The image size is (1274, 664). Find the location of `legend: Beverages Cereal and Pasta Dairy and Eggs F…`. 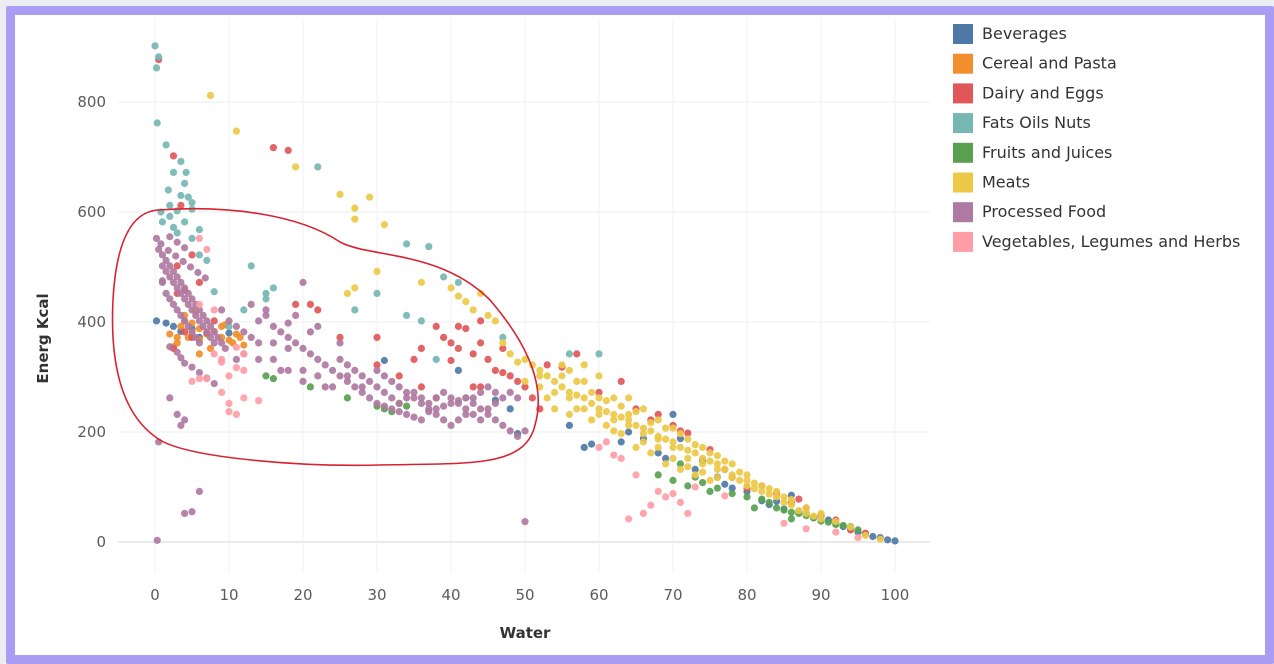

legend: Beverages Cereal and Pasta Dairy and Eggs F… is located at coordinates (1096, 138).